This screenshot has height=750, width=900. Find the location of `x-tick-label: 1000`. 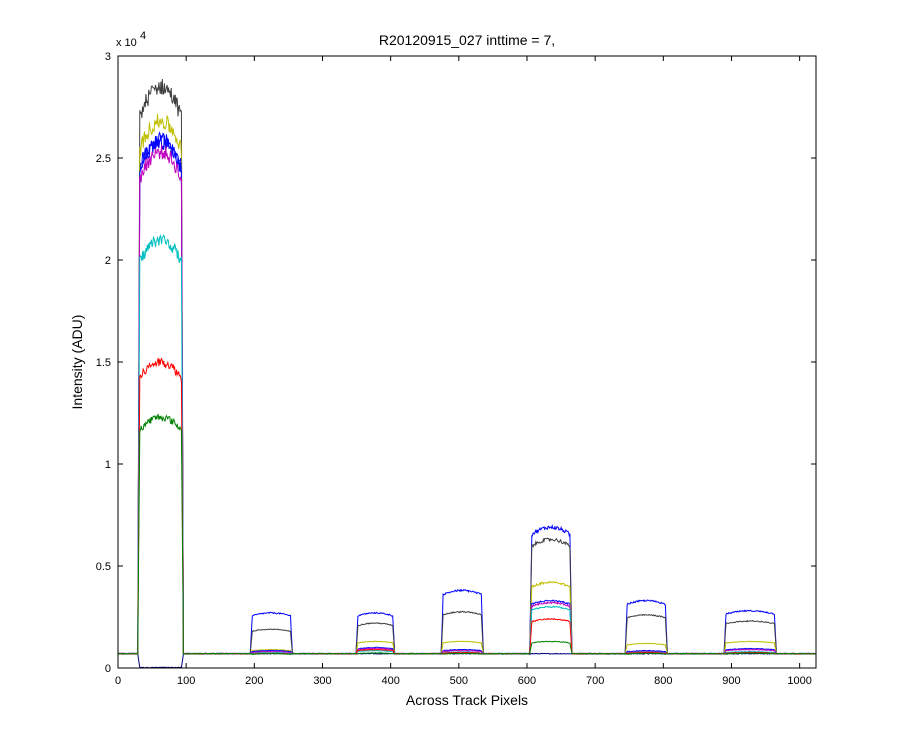

x-tick-label: 1000 is located at coordinates (799, 681).